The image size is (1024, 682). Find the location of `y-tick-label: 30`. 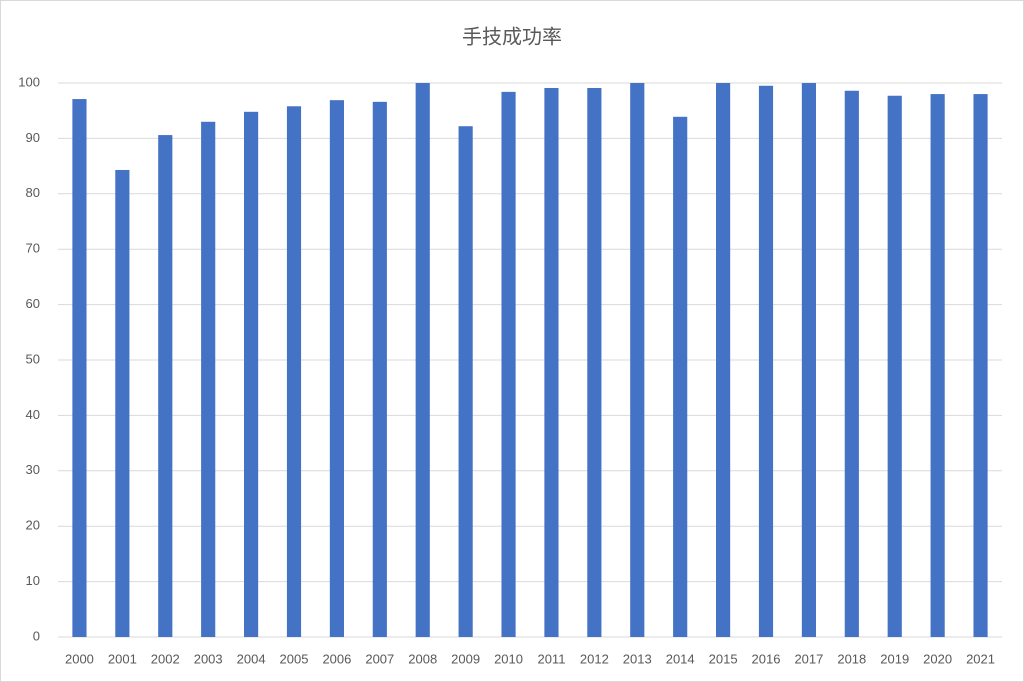

y-tick-label: 30 is located at coordinates (33, 469).